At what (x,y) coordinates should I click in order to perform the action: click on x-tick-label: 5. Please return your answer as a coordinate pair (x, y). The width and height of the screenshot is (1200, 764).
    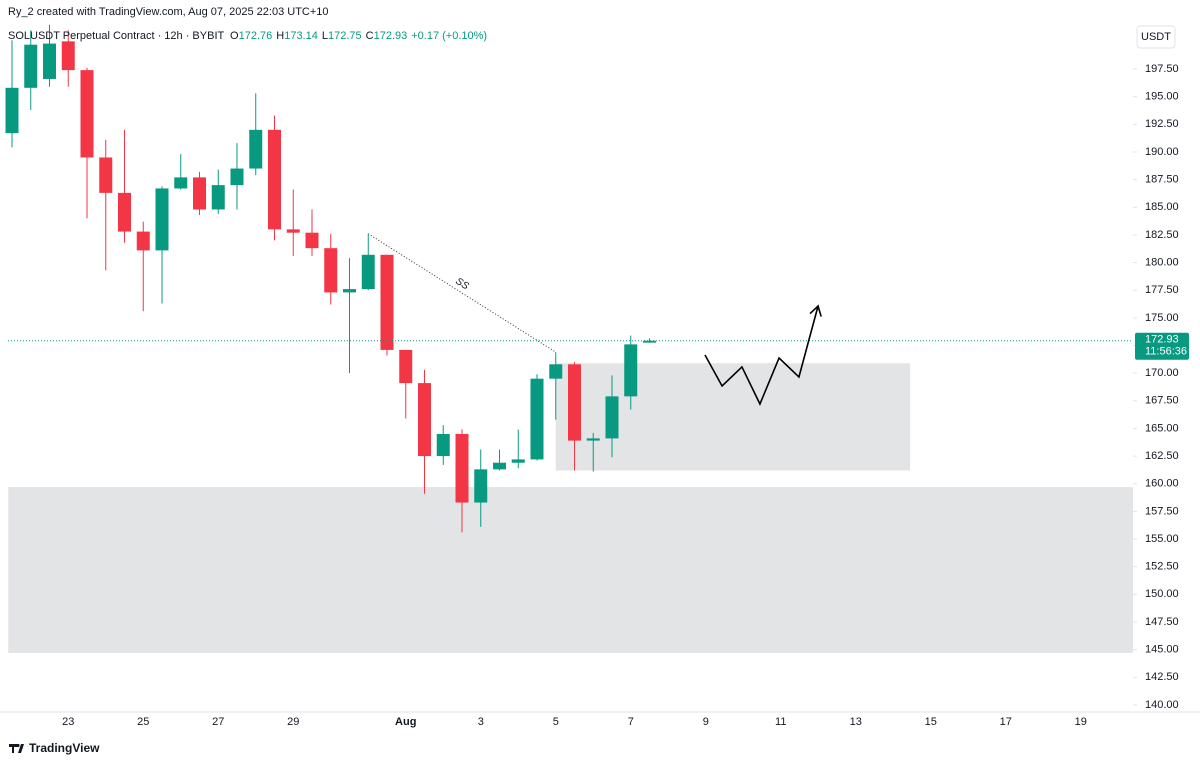
    Looking at the image, I should click on (556, 722).